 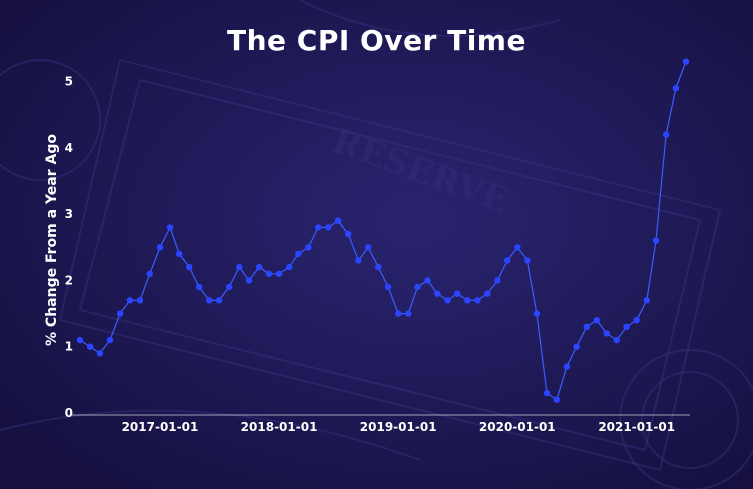 What do you see at coordinates (69, 280) in the screenshot?
I see `y-tick-label: 2` at bounding box center [69, 280].